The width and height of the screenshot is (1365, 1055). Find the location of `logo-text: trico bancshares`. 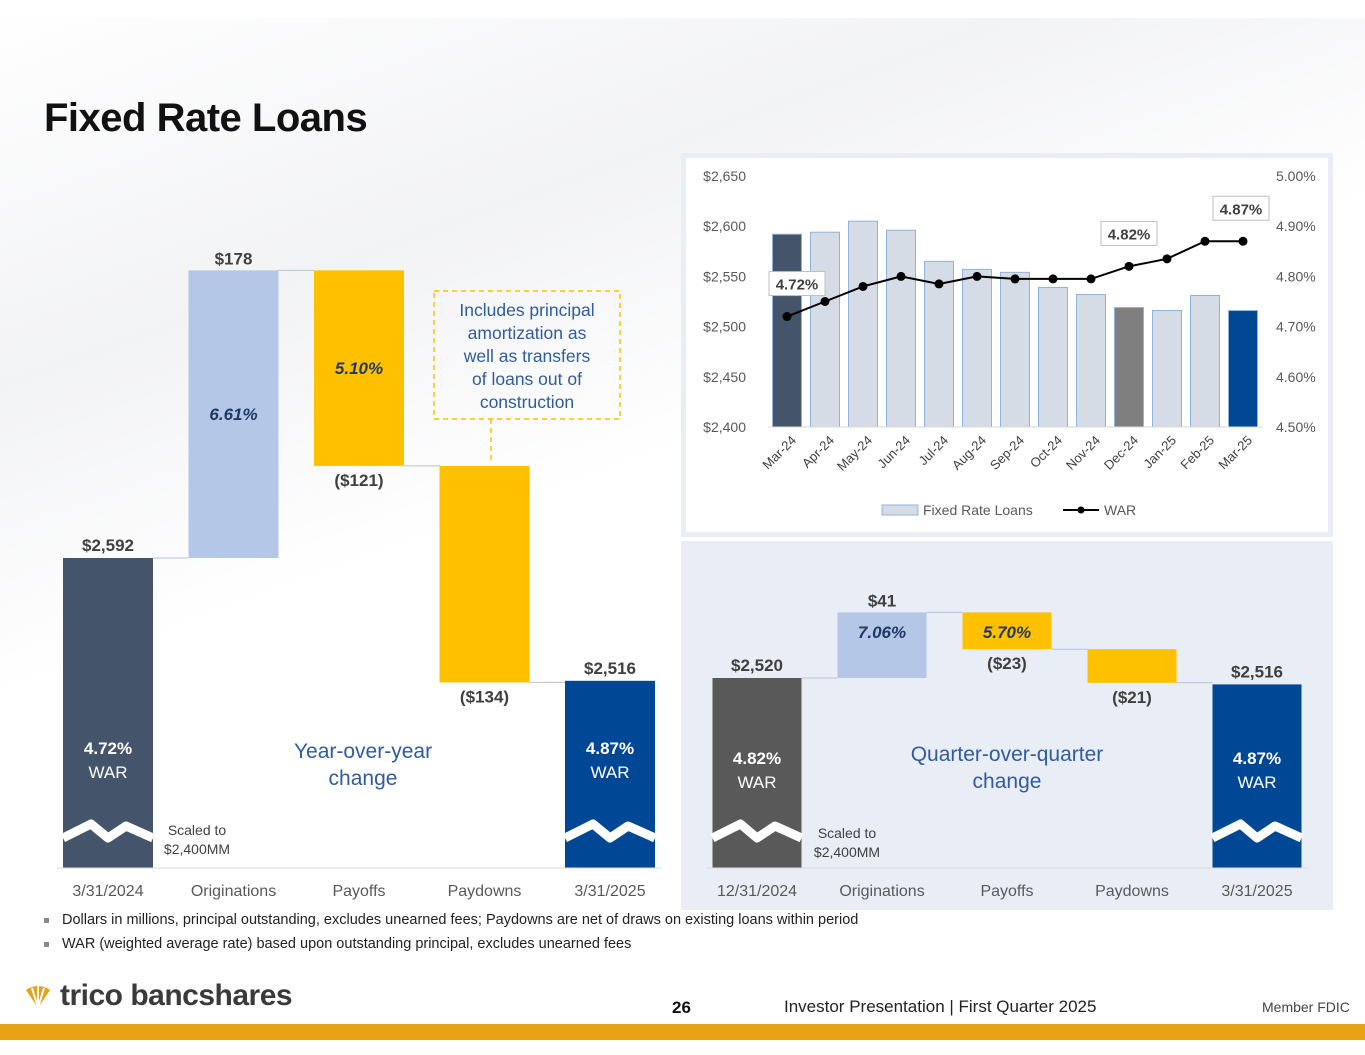

logo-text: trico bancshares is located at coordinates (176, 995).